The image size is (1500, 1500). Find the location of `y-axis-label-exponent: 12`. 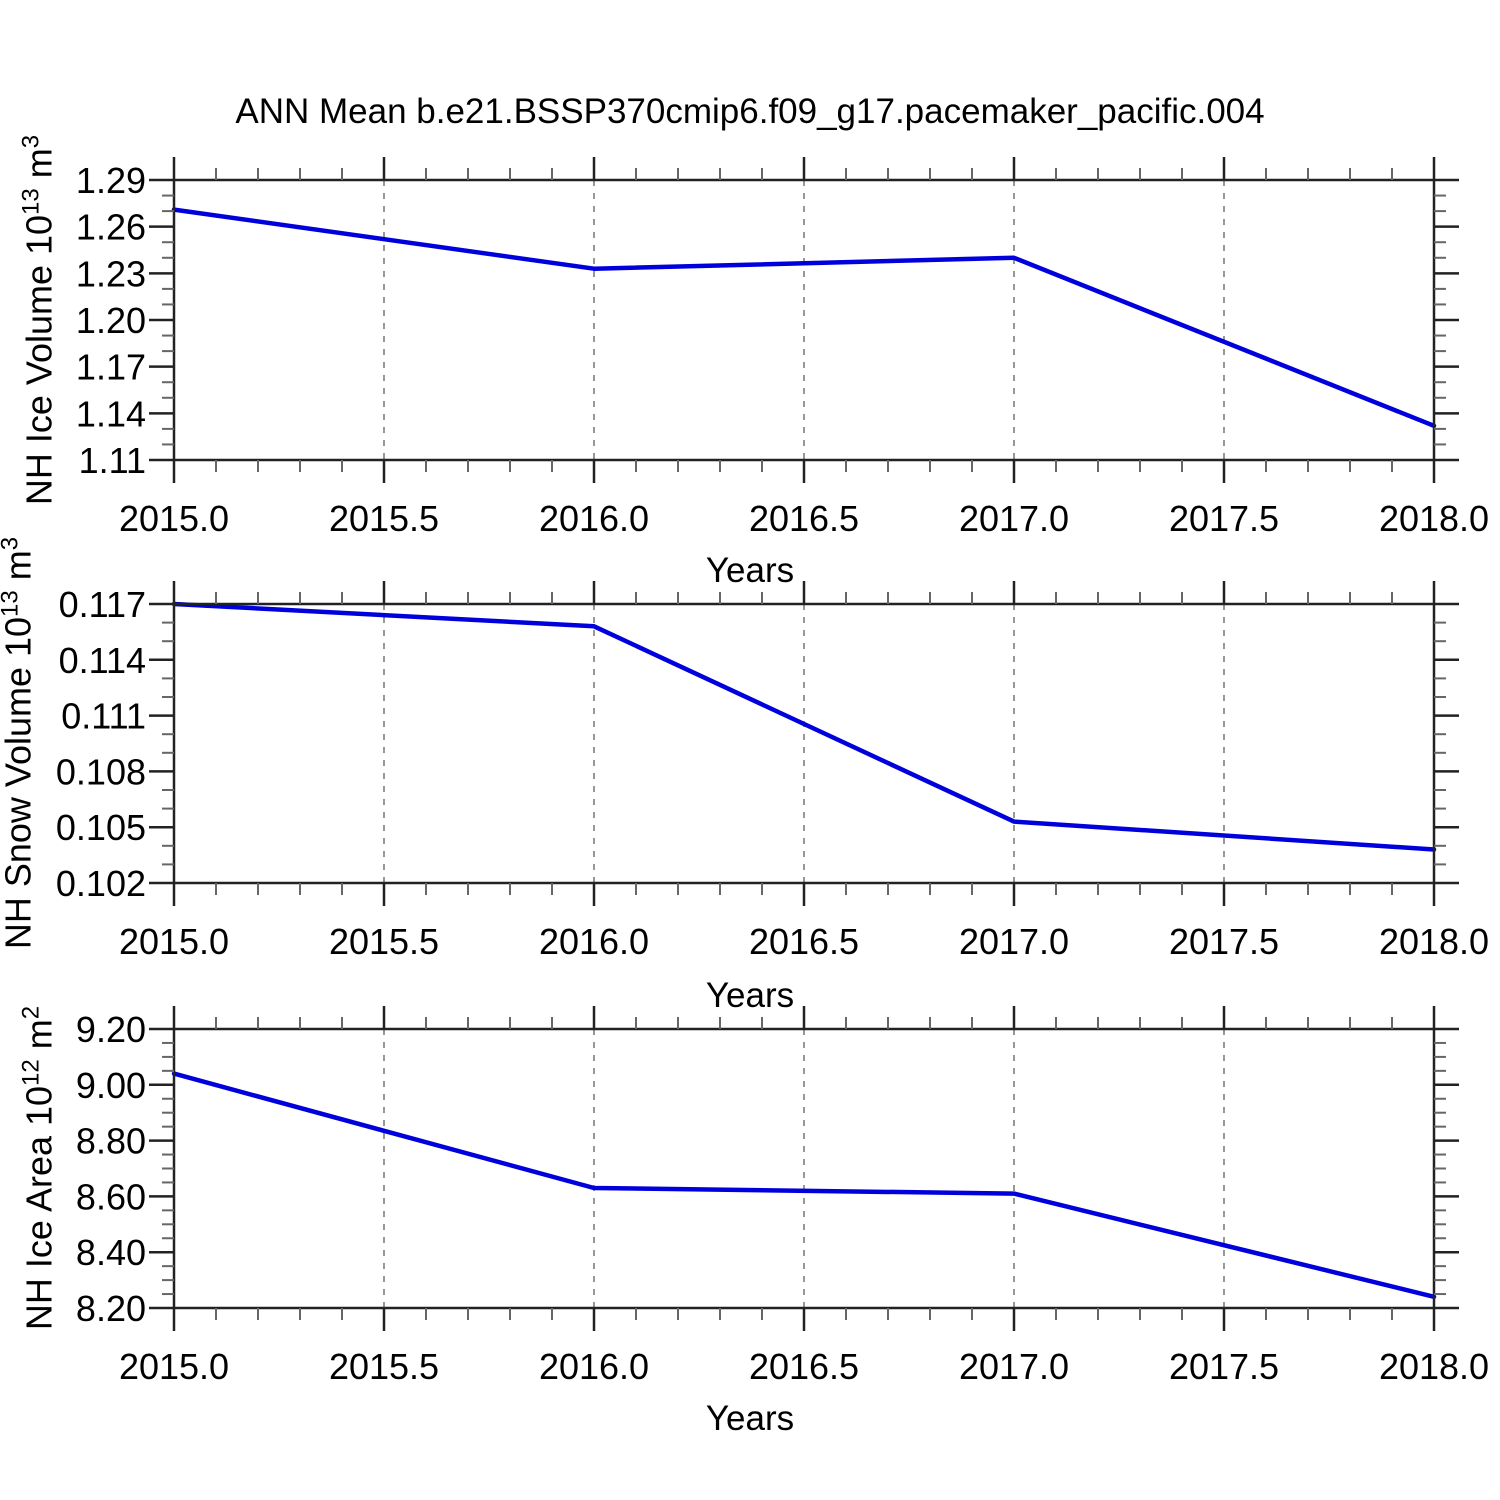

y-axis-label-exponent: 12 is located at coordinates (31, 1072).